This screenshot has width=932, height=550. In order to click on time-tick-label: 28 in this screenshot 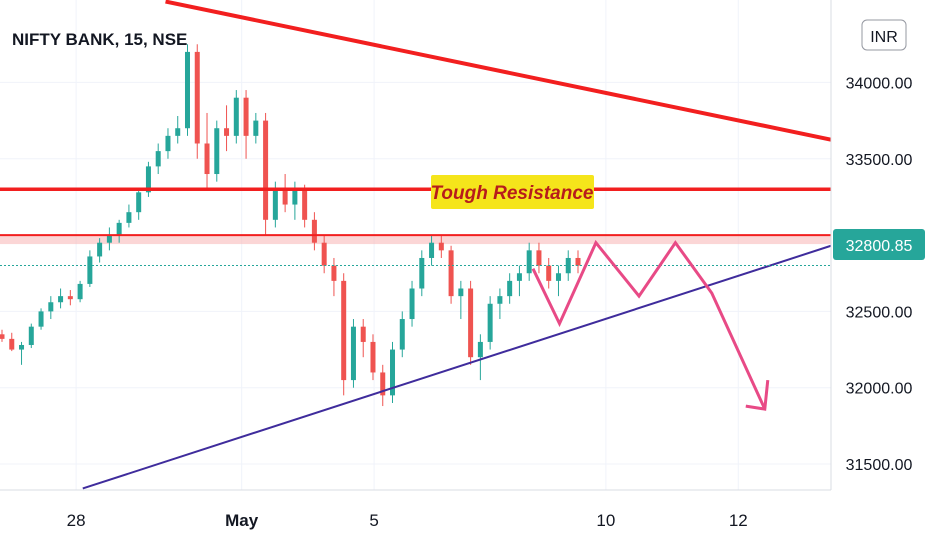, I will do `click(76, 520)`.